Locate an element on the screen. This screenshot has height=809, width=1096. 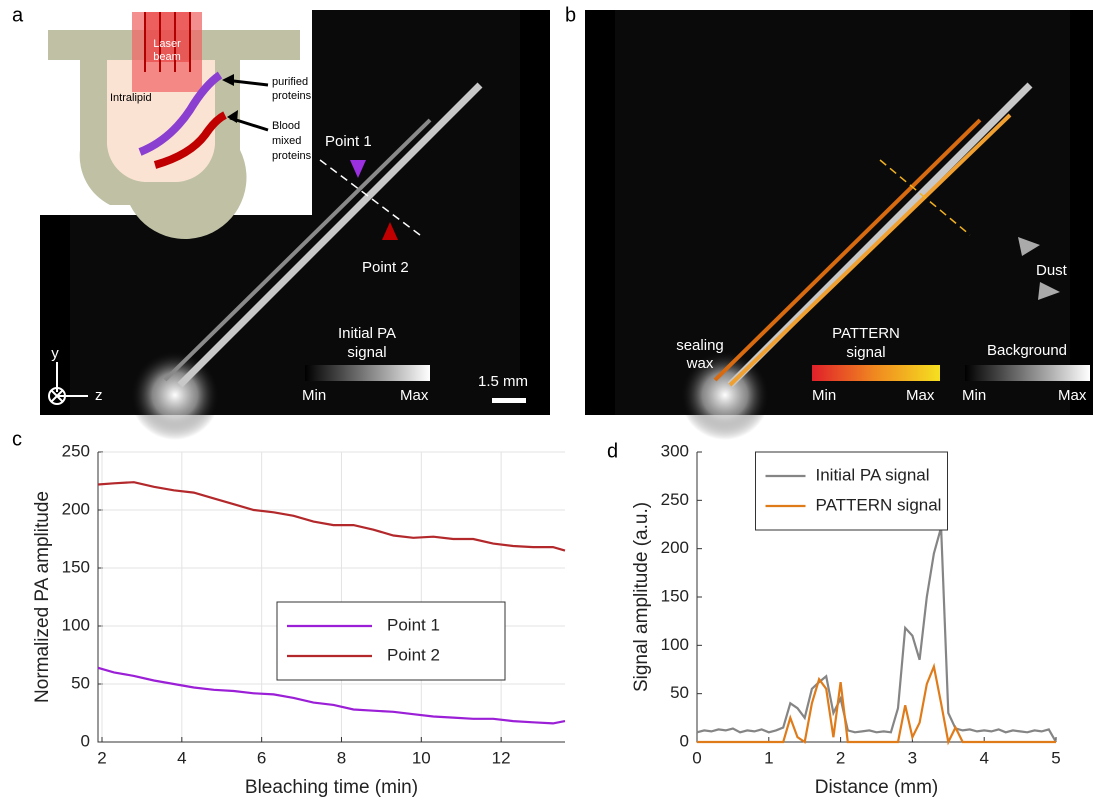
x-tick-label: 10 is located at coordinates (421, 757).